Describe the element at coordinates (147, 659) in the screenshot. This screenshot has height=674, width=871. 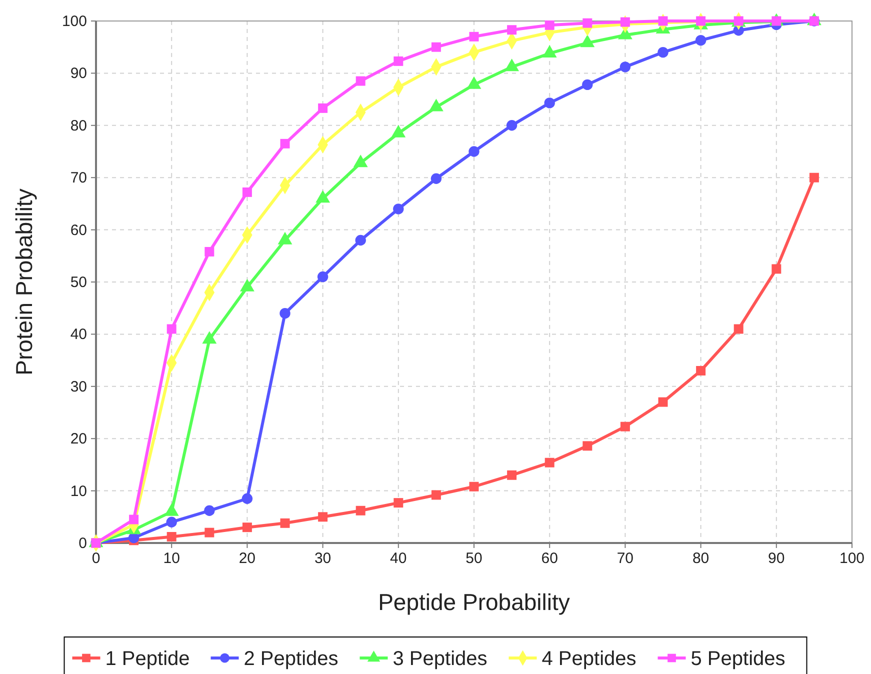
I see `legend-label: 1 Peptide` at that location.